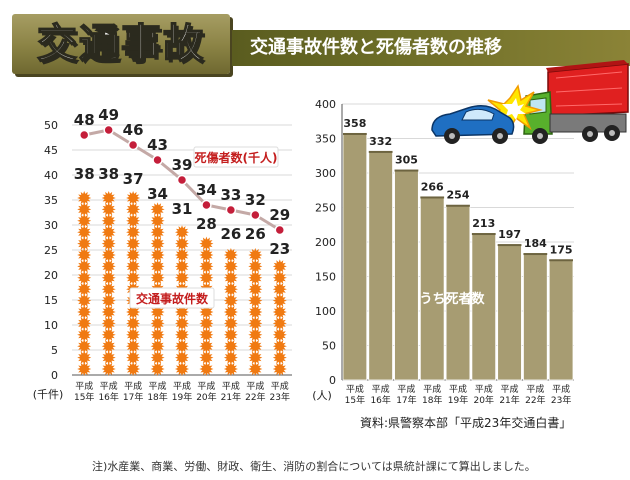 The width and height of the screenshot is (630, 480). What do you see at coordinates (206, 224) in the screenshot?
I see `left-bar-value-label: 28` at bounding box center [206, 224].